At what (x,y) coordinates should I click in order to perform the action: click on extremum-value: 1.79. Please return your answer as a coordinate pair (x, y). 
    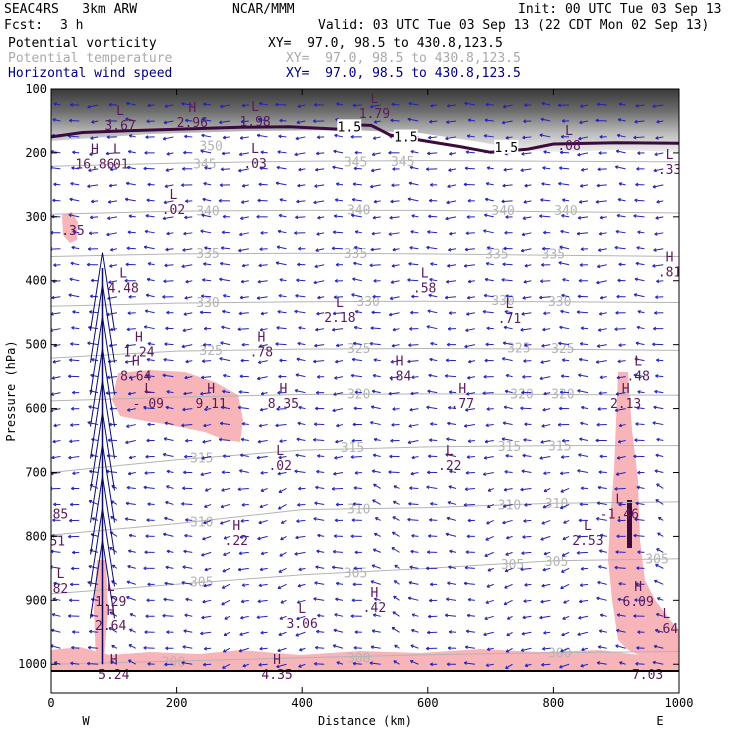
    Looking at the image, I should click on (374, 114).